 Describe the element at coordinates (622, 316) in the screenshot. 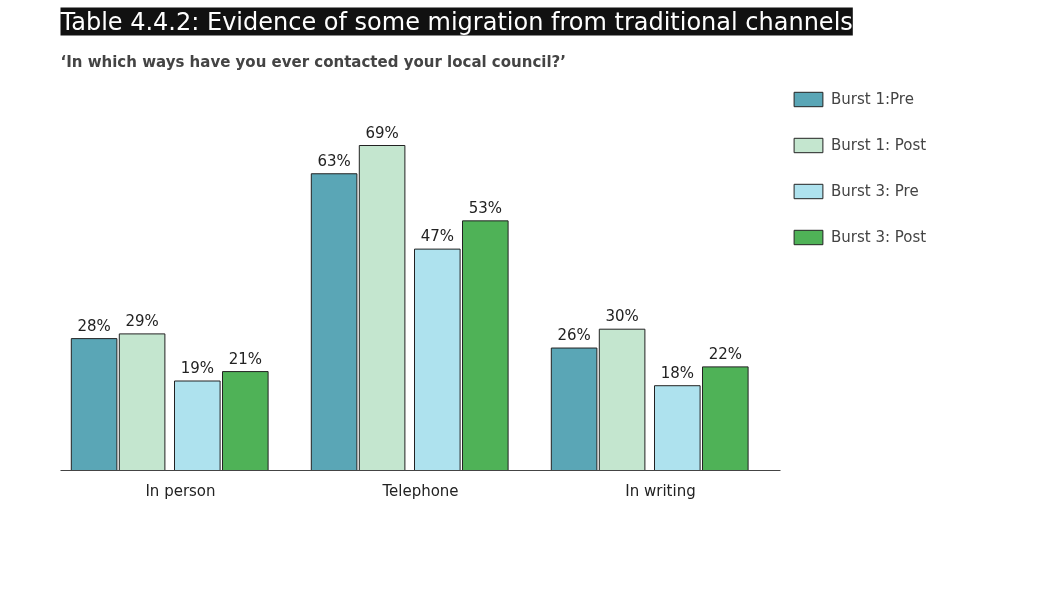

I see `data-label: 30%` at that location.